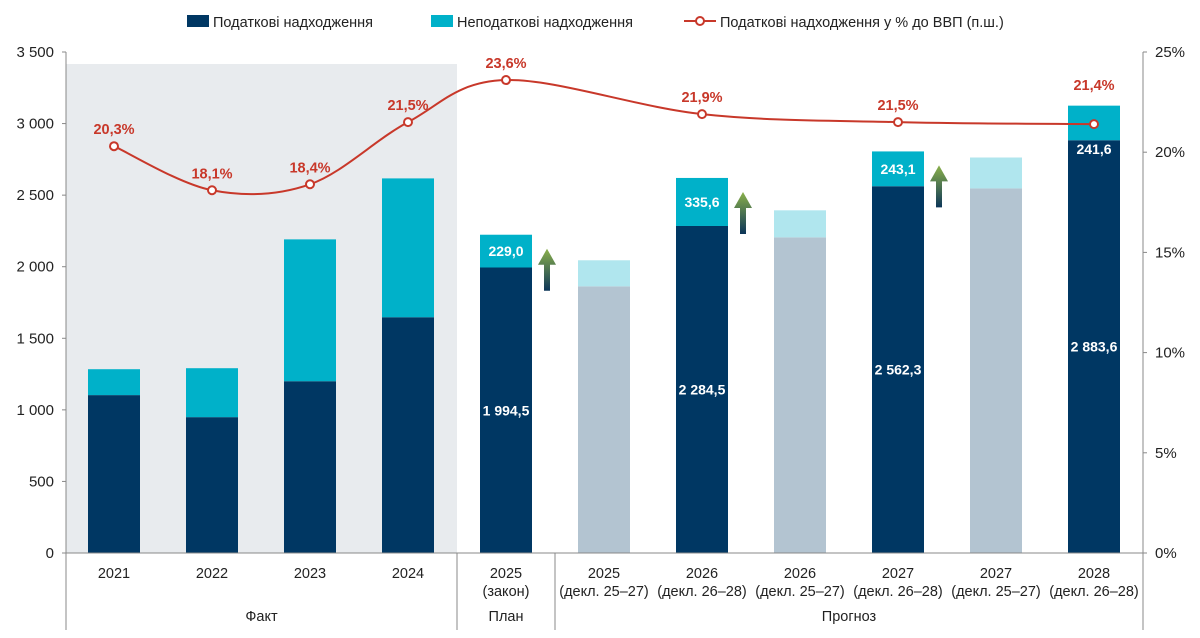 This screenshot has height=638, width=1200. I want to click on y-tick-label: 3 000, so click(35, 124).